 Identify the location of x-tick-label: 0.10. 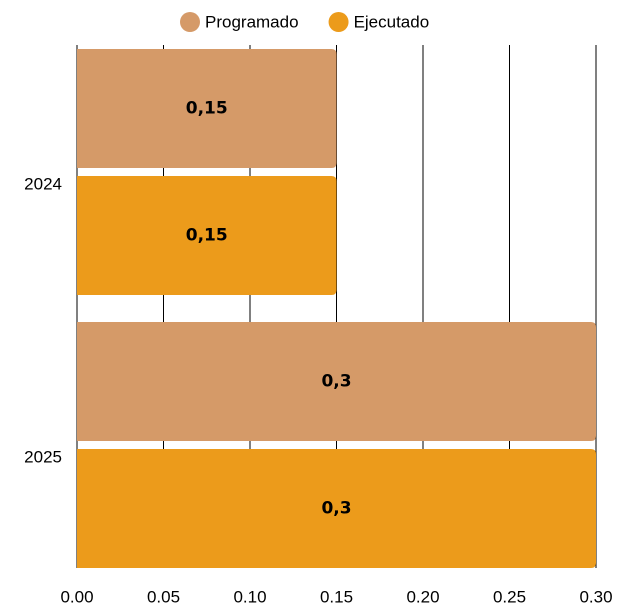
(249, 596).